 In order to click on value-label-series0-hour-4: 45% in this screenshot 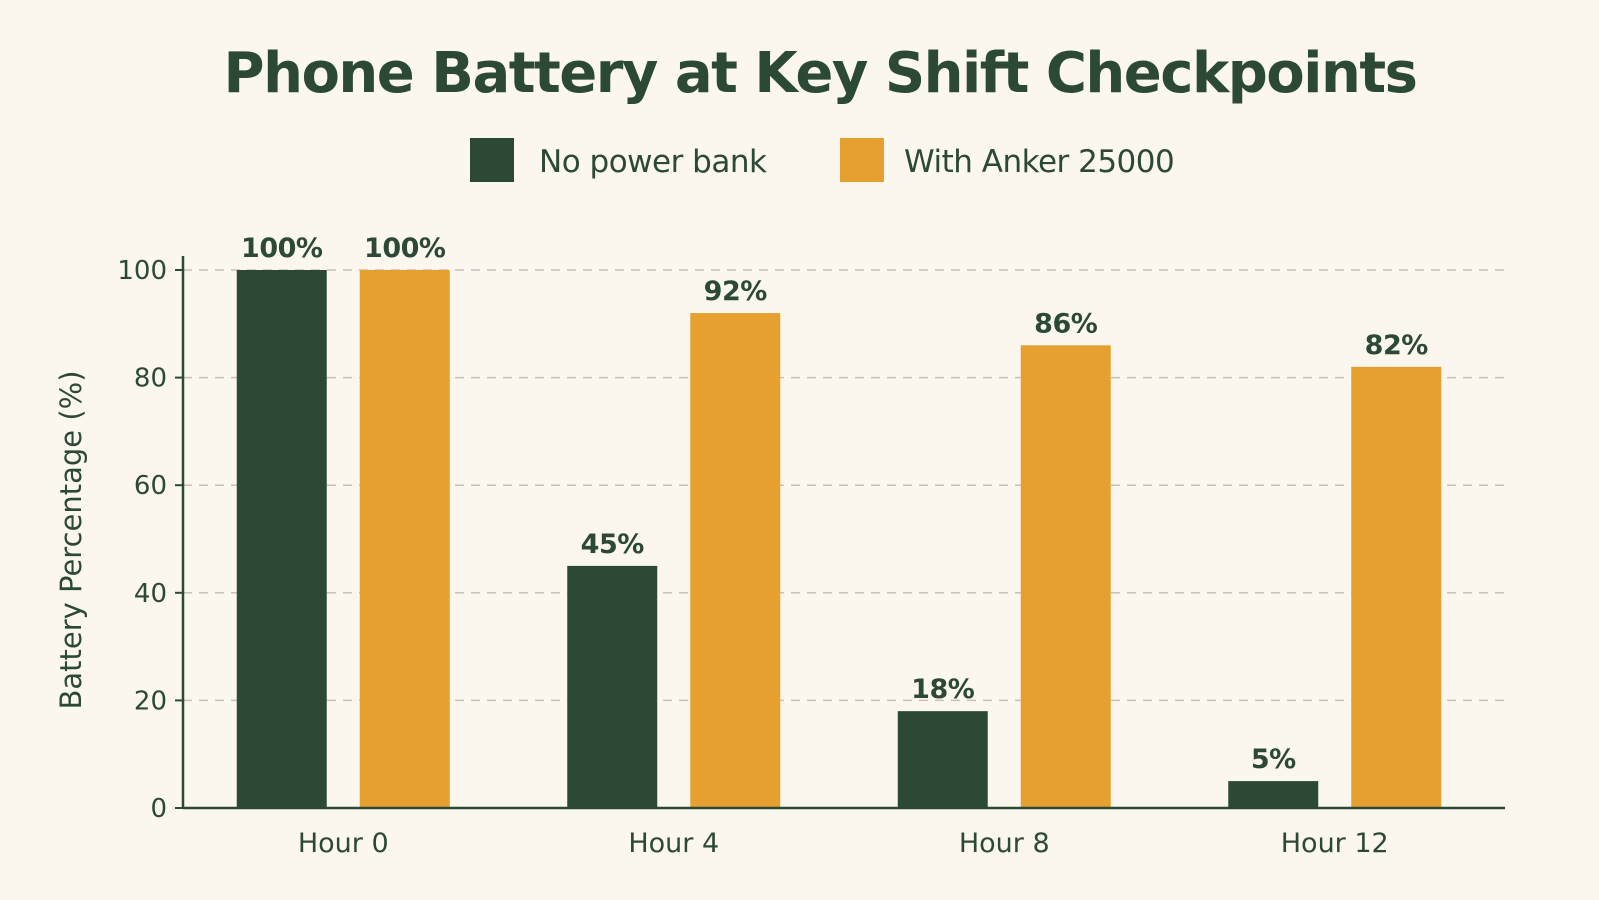, I will do `click(613, 544)`.